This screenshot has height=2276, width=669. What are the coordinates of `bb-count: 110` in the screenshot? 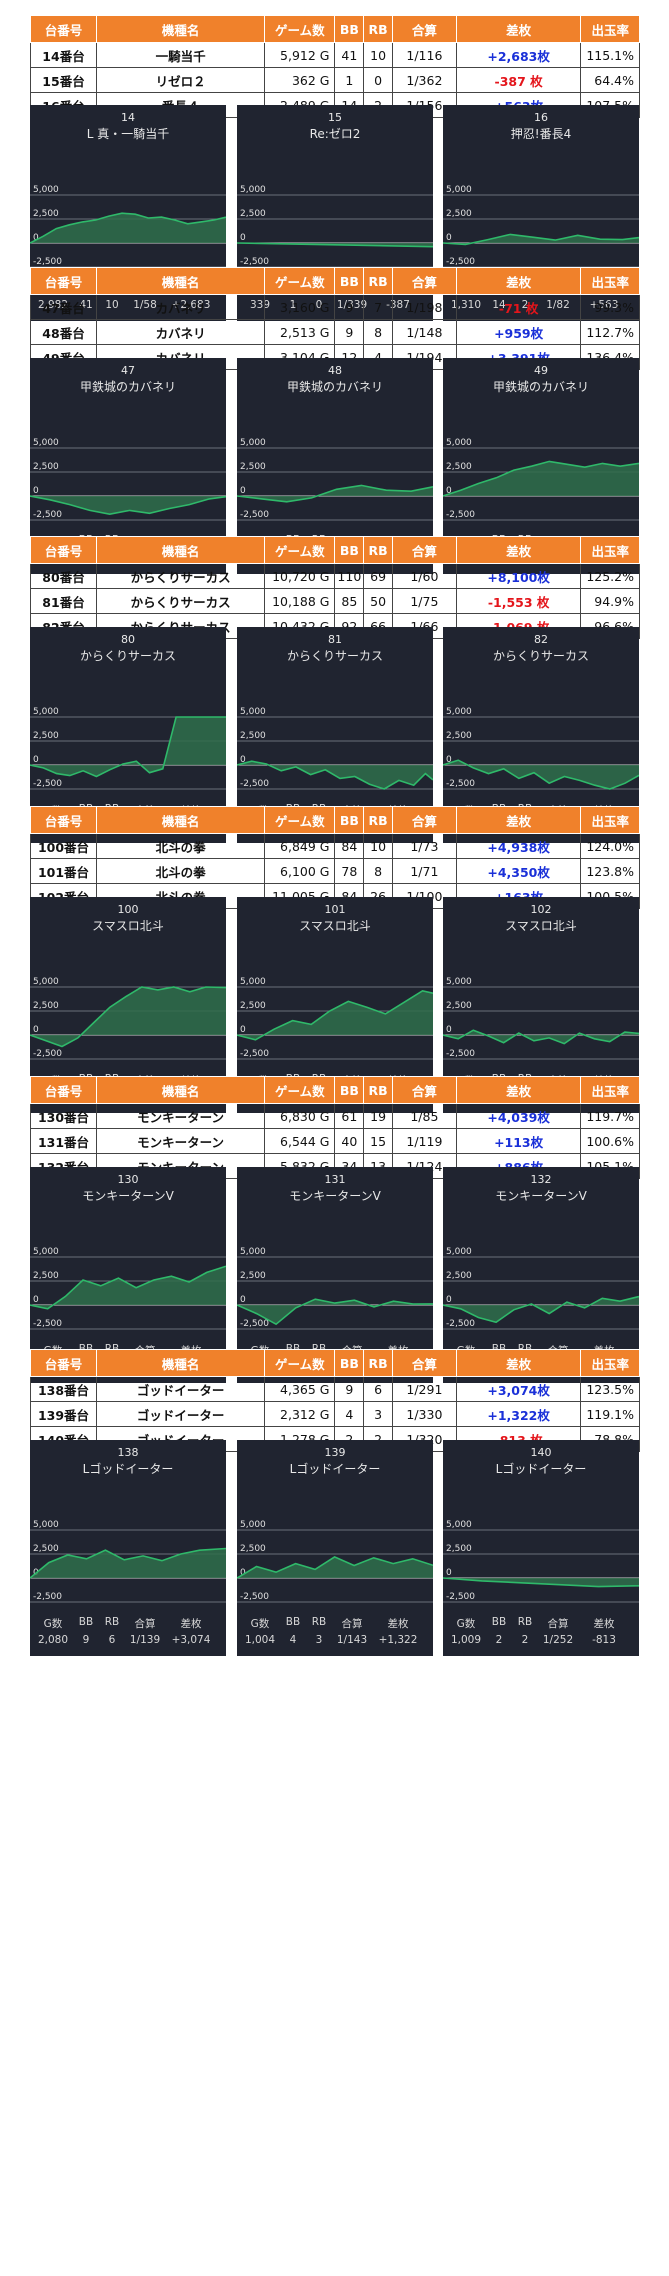 It's located at (349, 576).